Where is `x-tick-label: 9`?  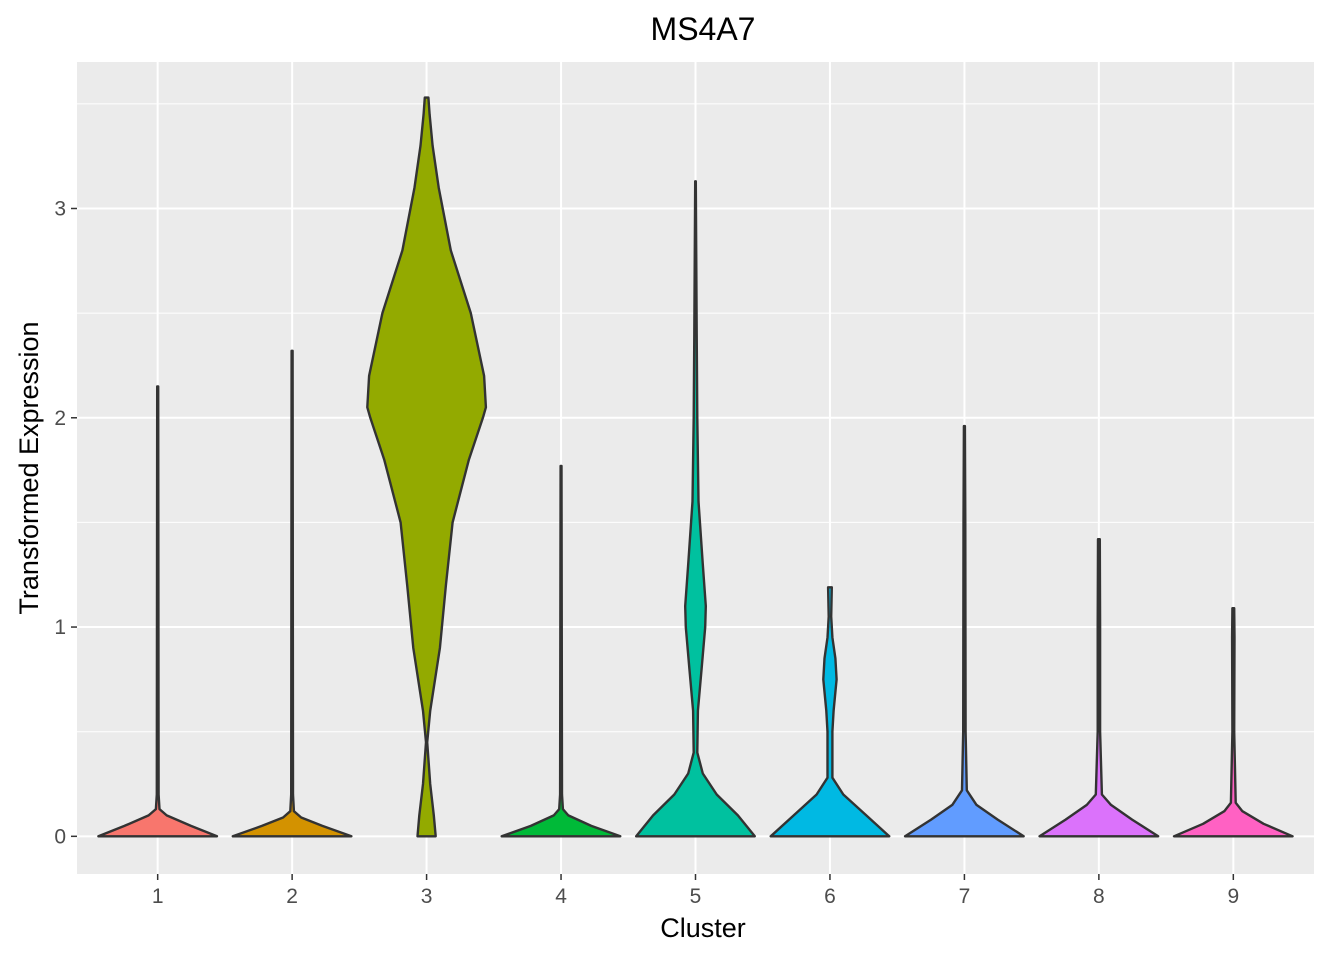
x-tick-label: 9 is located at coordinates (1233, 896).